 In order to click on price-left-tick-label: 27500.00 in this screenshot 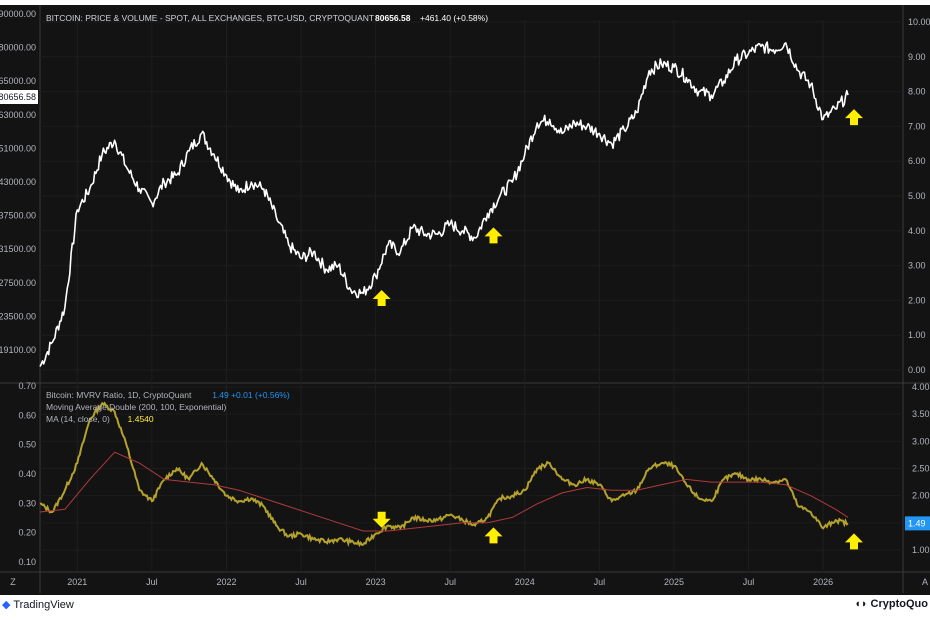, I will do `click(18, 283)`.